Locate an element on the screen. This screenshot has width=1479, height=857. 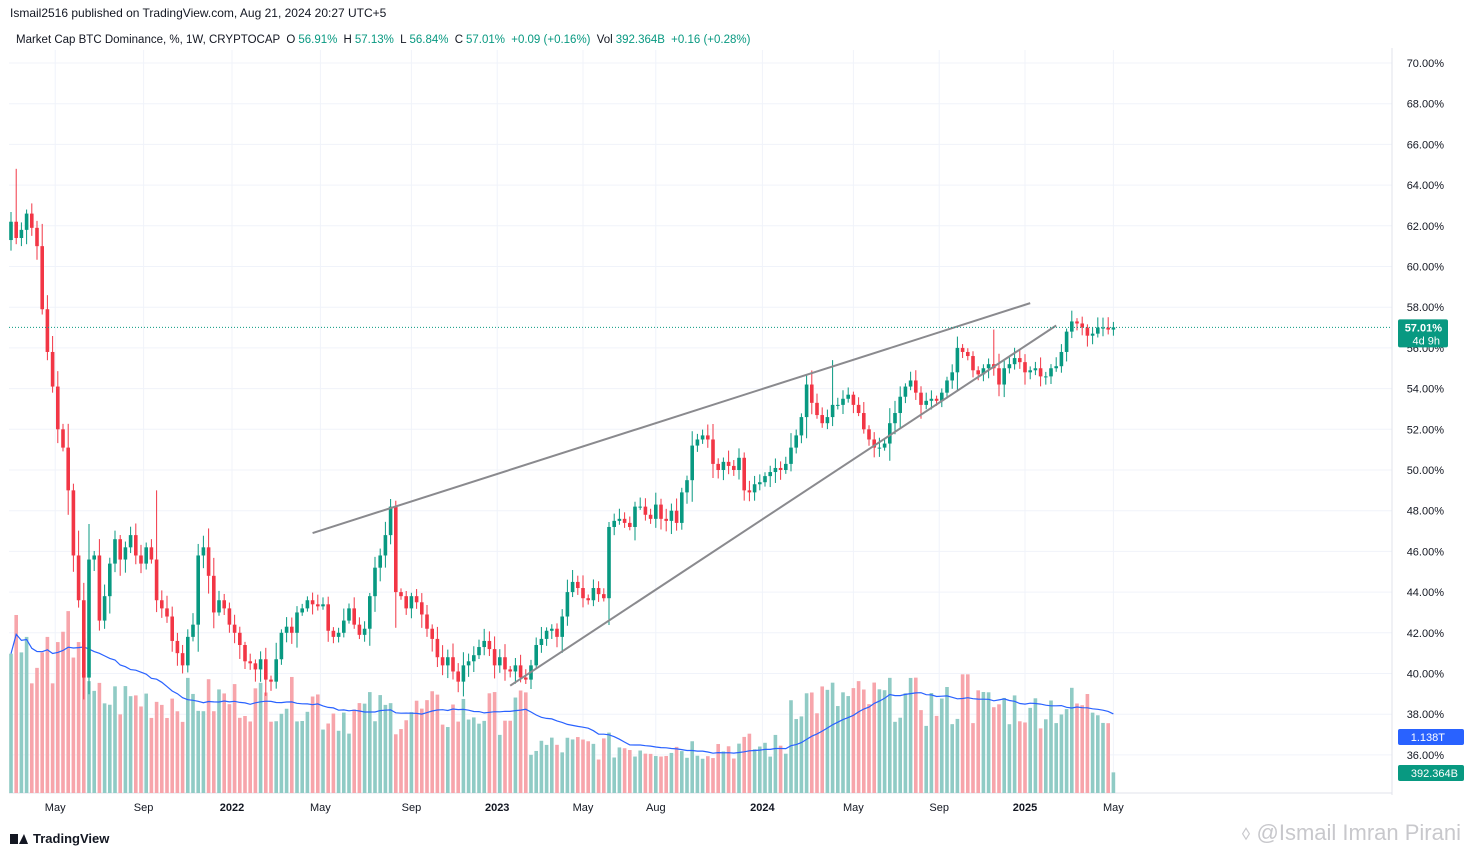
volume-ma-badge is located at coordinates (1431, 737).